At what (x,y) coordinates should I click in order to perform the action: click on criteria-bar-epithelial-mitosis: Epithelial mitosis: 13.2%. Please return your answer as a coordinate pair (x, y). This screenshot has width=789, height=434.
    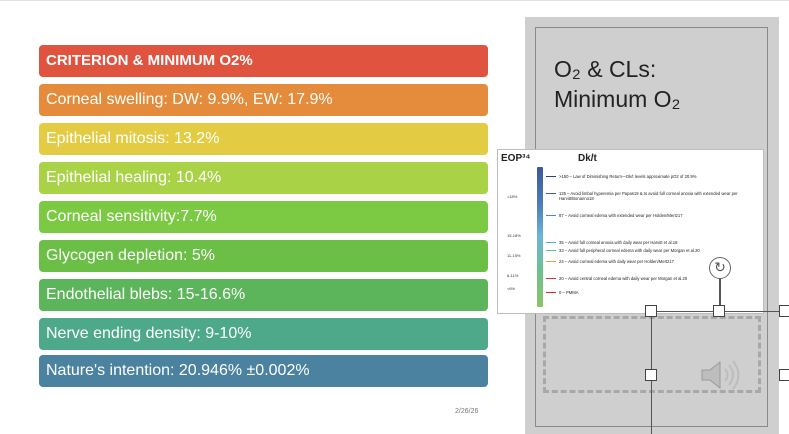
    Looking at the image, I should click on (263, 139).